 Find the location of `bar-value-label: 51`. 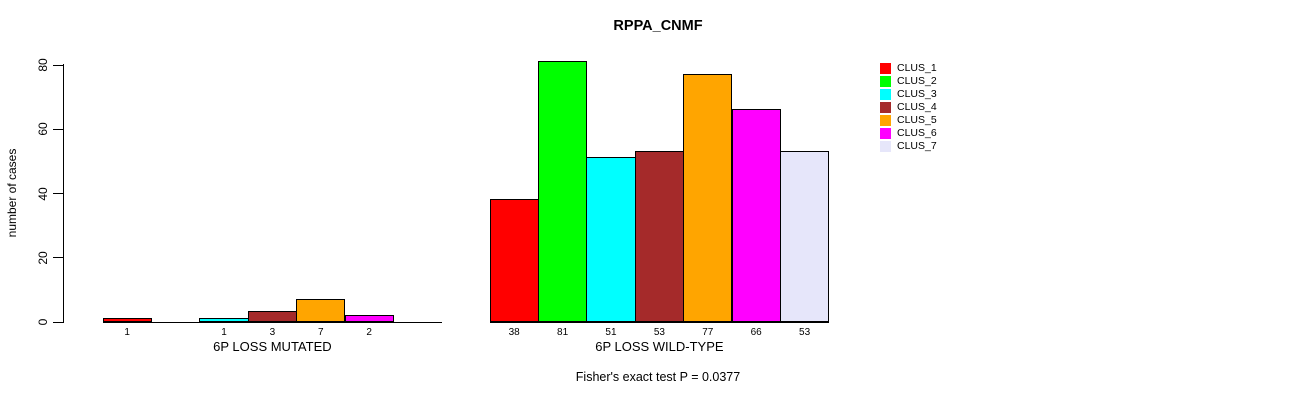

bar-value-label: 51 is located at coordinates (611, 332).